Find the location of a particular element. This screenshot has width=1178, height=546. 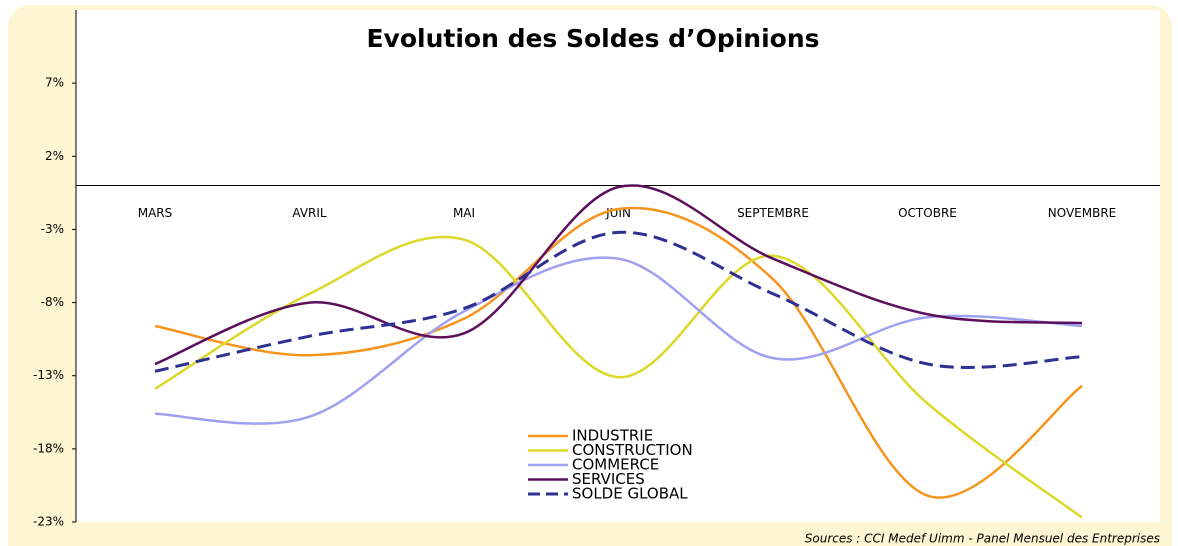

y-tick-label: -18% is located at coordinates (48, 448).